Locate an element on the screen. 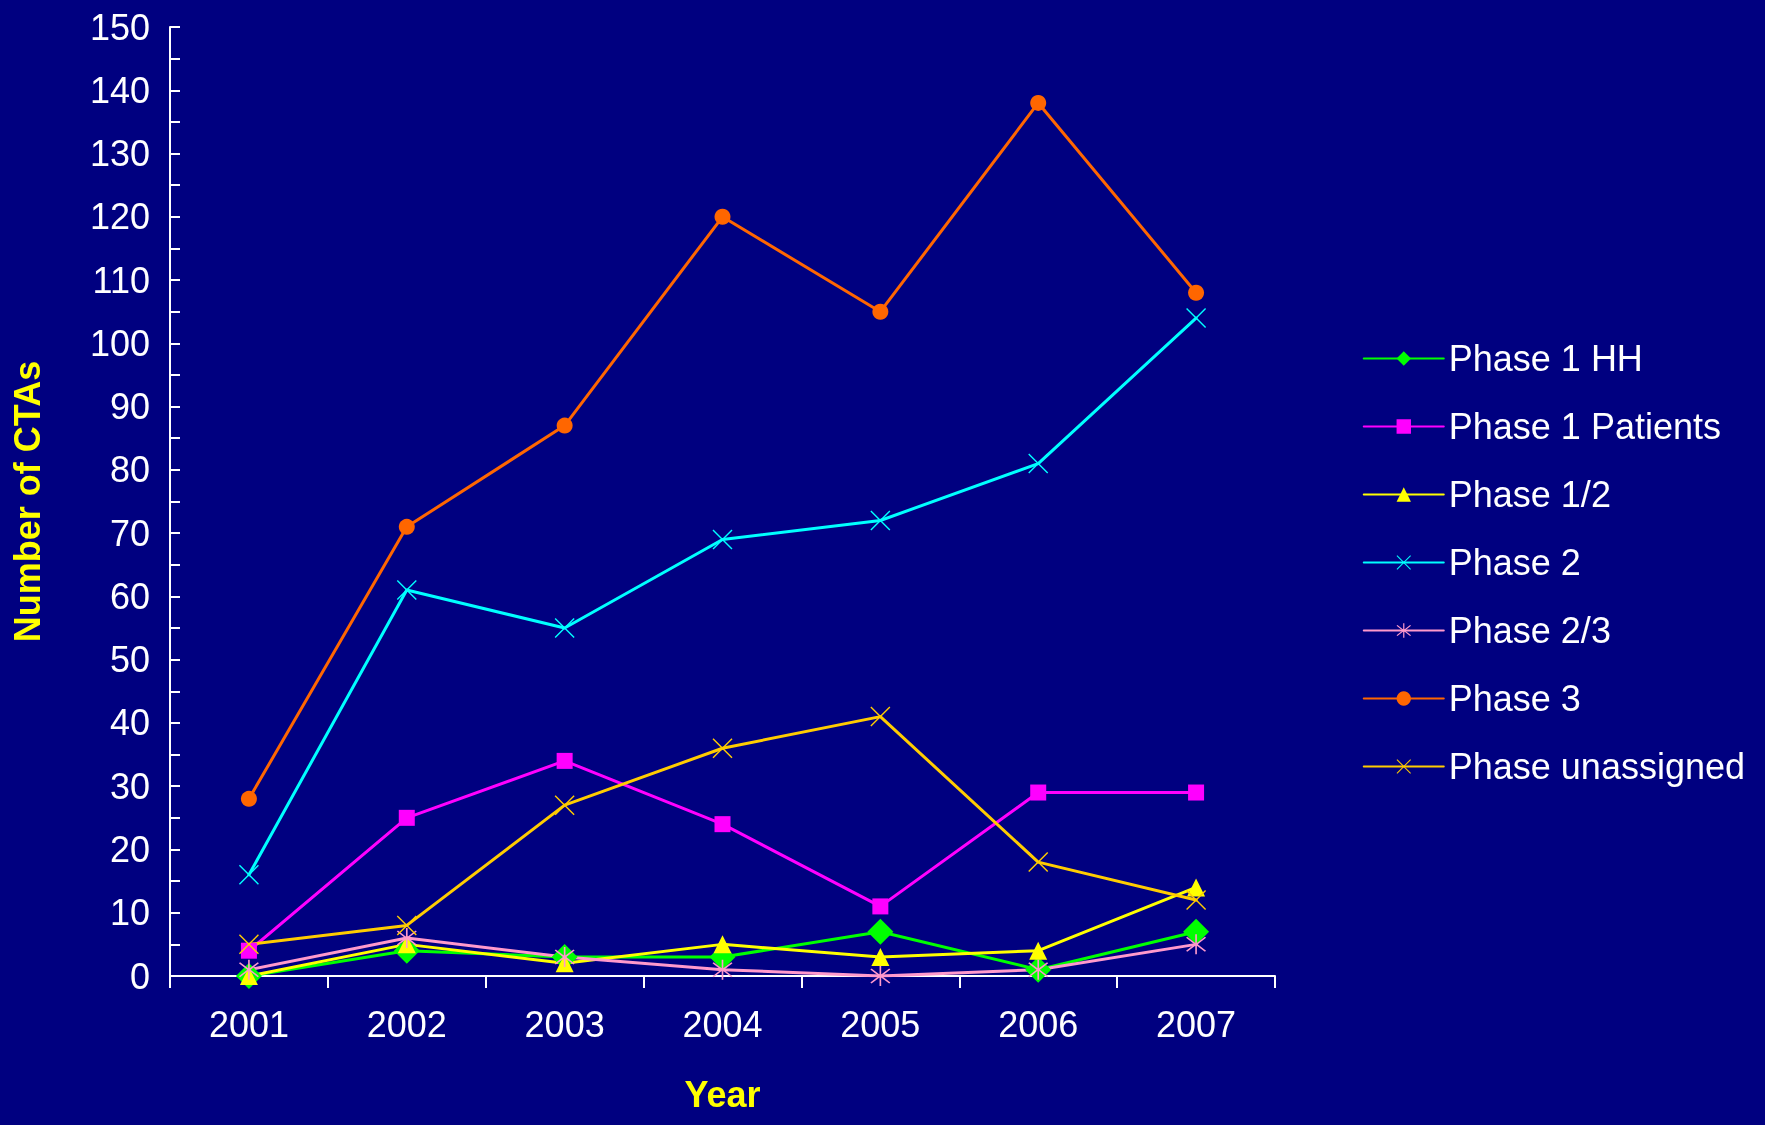 The image size is (1765, 1125). y-tick-label: 20 is located at coordinates (129, 849).